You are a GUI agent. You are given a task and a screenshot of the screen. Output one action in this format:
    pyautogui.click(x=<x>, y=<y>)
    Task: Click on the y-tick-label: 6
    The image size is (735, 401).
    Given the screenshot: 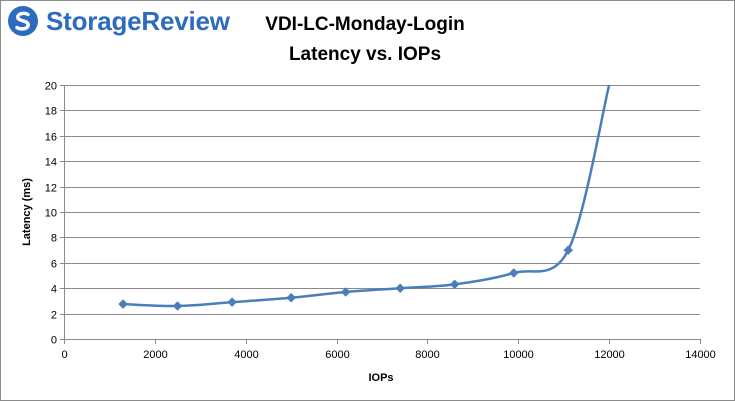 What is the action you would take?
    pyautogui.click(x=54, y=265)
    